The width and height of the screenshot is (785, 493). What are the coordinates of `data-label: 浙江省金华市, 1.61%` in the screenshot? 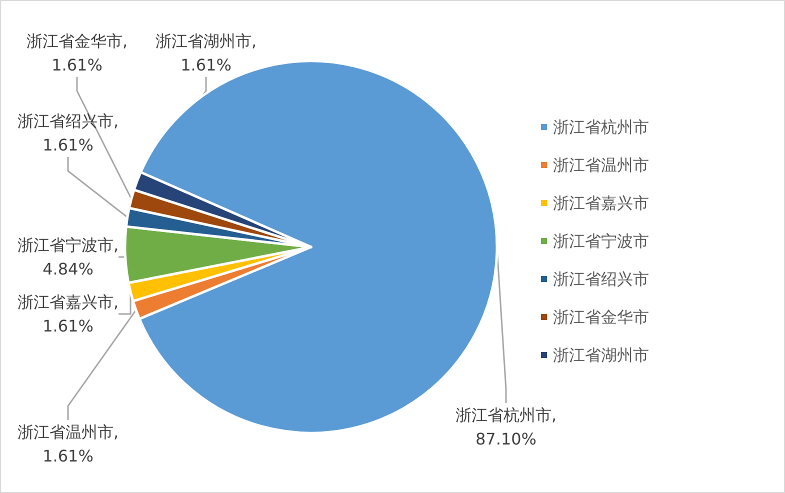 It's located at (77, 53).